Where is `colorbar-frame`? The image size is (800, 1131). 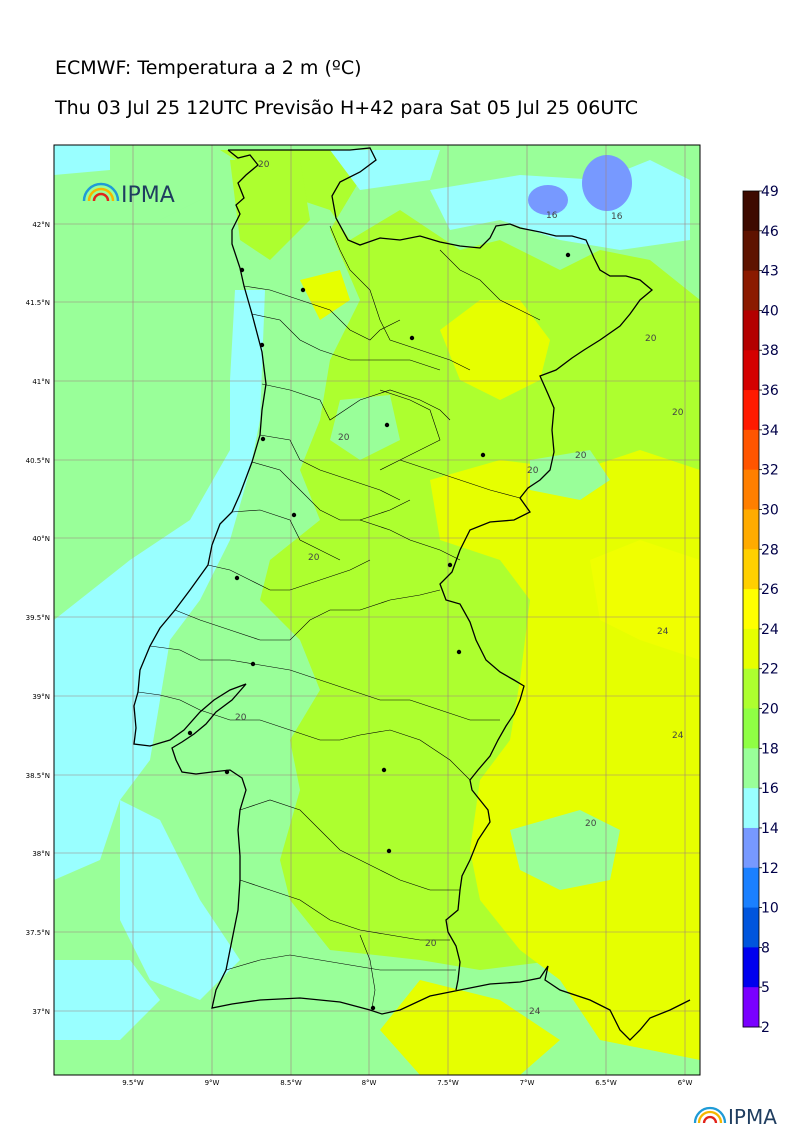
colorbar-frame is located at coordinates (751, 609).